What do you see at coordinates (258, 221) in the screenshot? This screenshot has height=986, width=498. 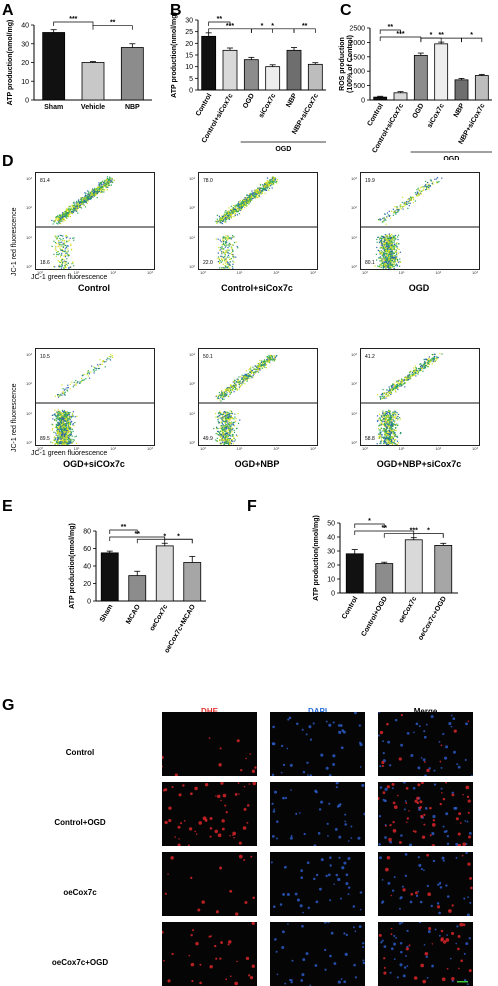 I see `flow-scatter: 78.022.0` at bounding box center [258, 221].